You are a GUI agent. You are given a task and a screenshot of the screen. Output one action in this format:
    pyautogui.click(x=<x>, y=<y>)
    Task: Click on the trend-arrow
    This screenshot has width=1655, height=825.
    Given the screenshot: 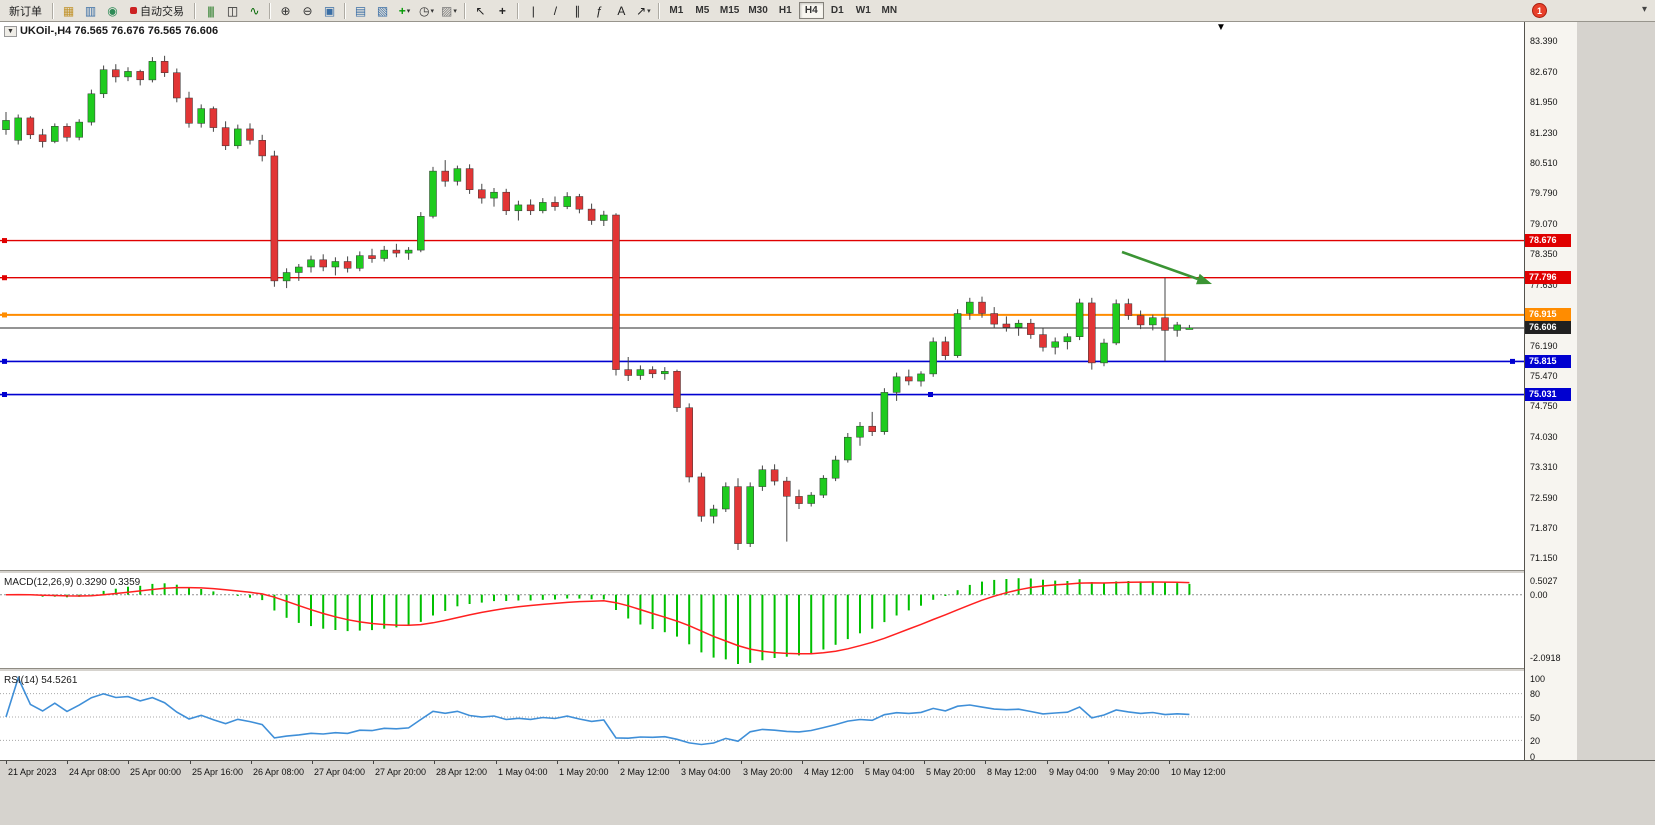 What is the action you would take?
    pyautogui.click(x=1166, y=267)
    